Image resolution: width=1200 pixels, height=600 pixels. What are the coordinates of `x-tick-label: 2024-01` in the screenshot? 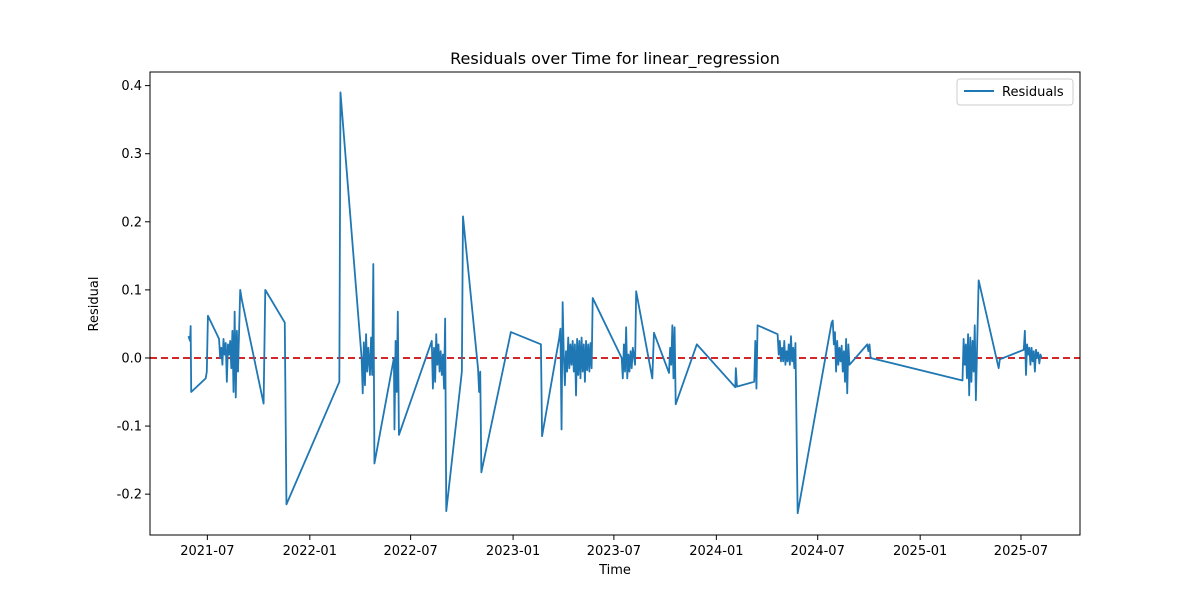 It's located at (716, 551).